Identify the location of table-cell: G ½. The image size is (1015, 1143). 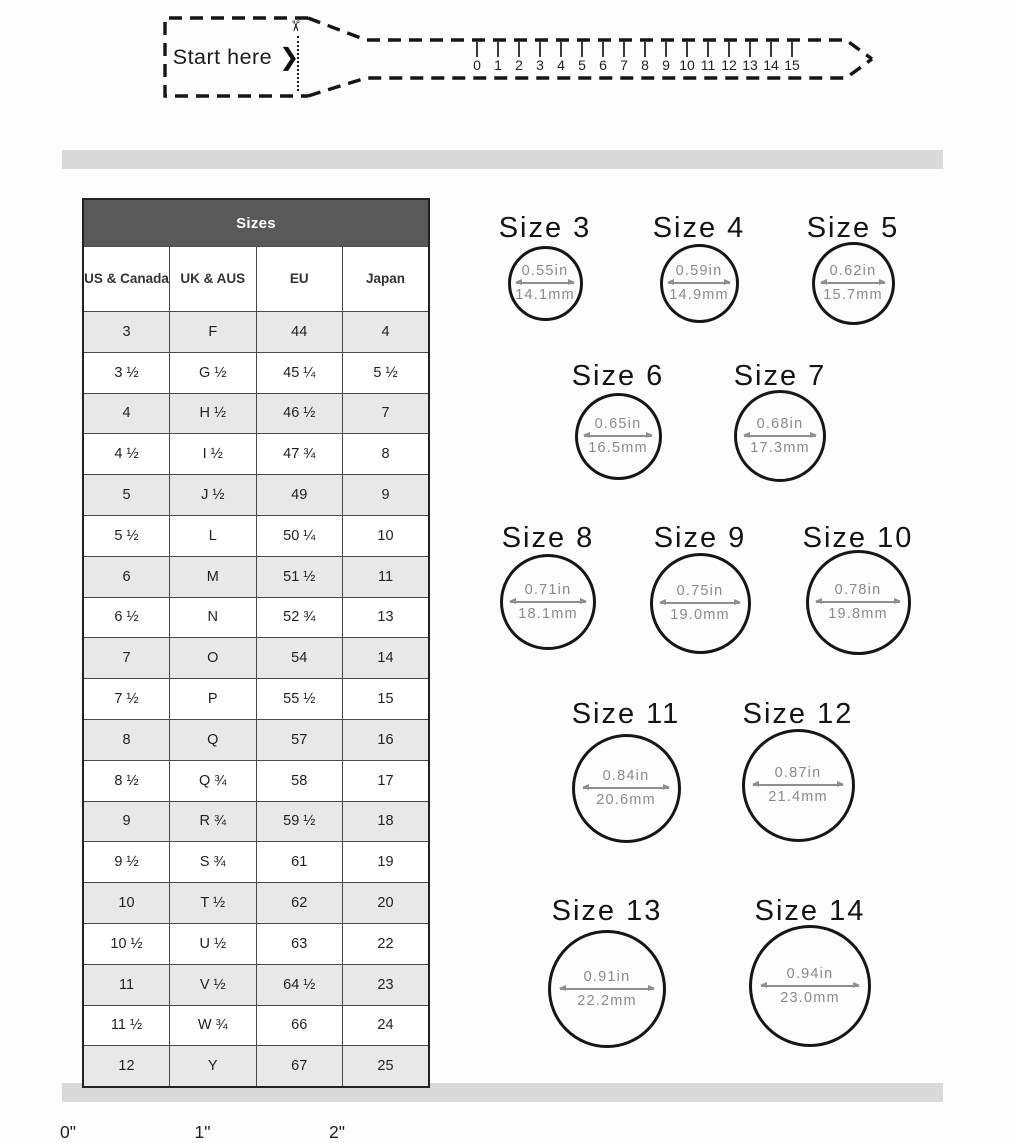
(213, 372).